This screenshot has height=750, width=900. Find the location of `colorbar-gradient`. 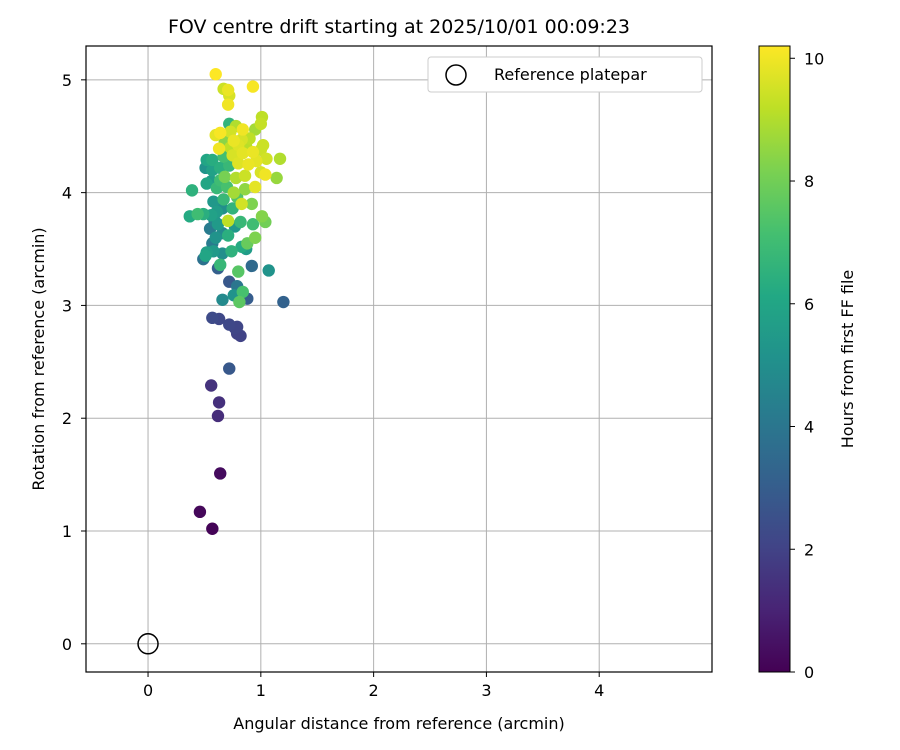

colorbar-gradient is located at coordinates (774, 359).